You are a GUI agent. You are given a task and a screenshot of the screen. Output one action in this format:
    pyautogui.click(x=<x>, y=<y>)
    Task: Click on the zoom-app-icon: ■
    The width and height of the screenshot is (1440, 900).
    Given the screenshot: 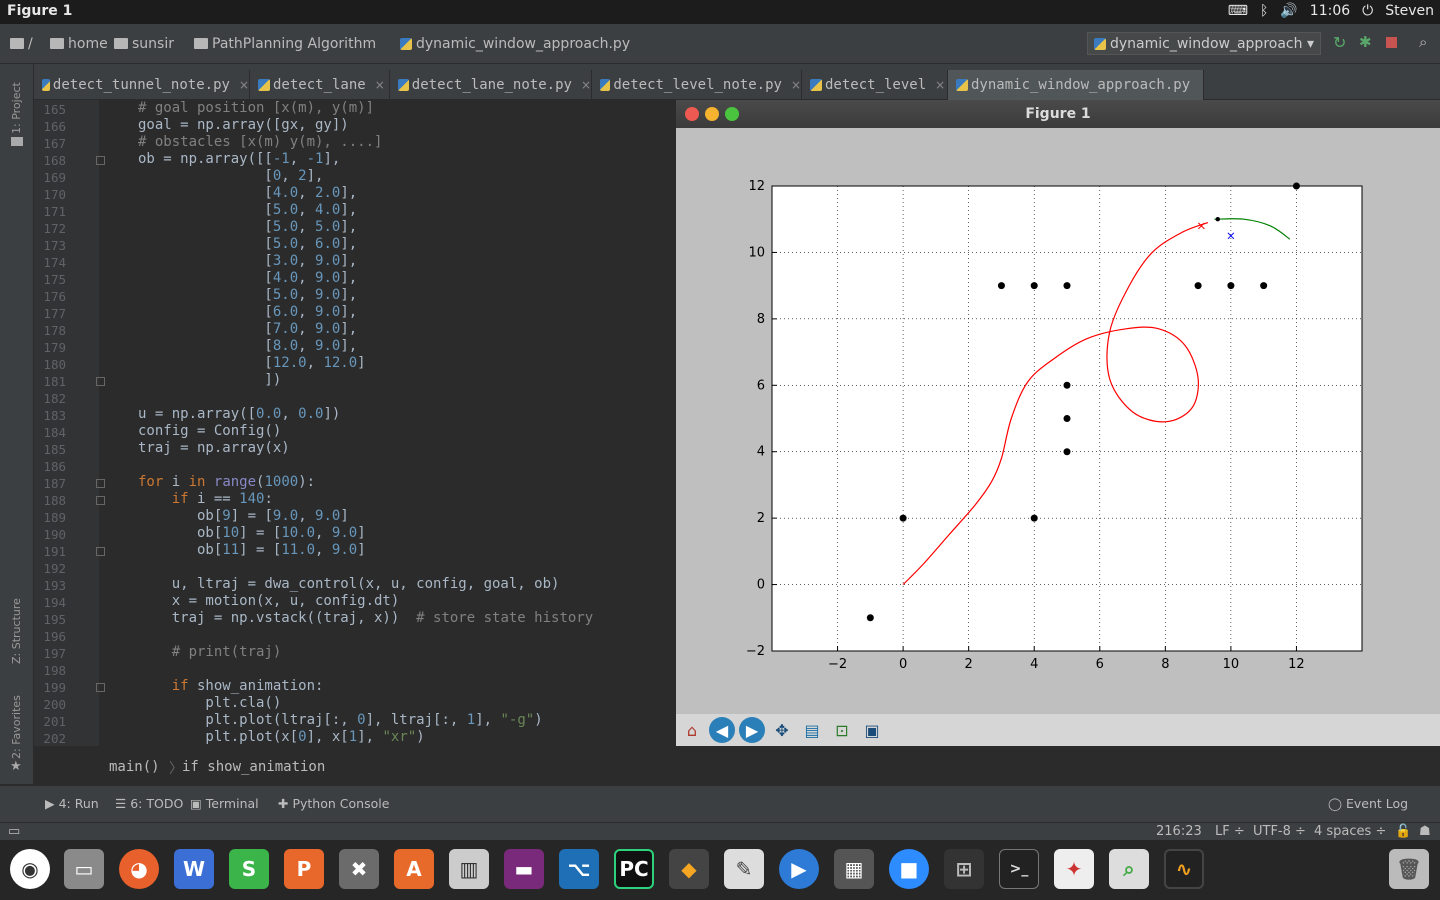 What is the action you would take?
    pyautogui.click(x=909, y=869)
    